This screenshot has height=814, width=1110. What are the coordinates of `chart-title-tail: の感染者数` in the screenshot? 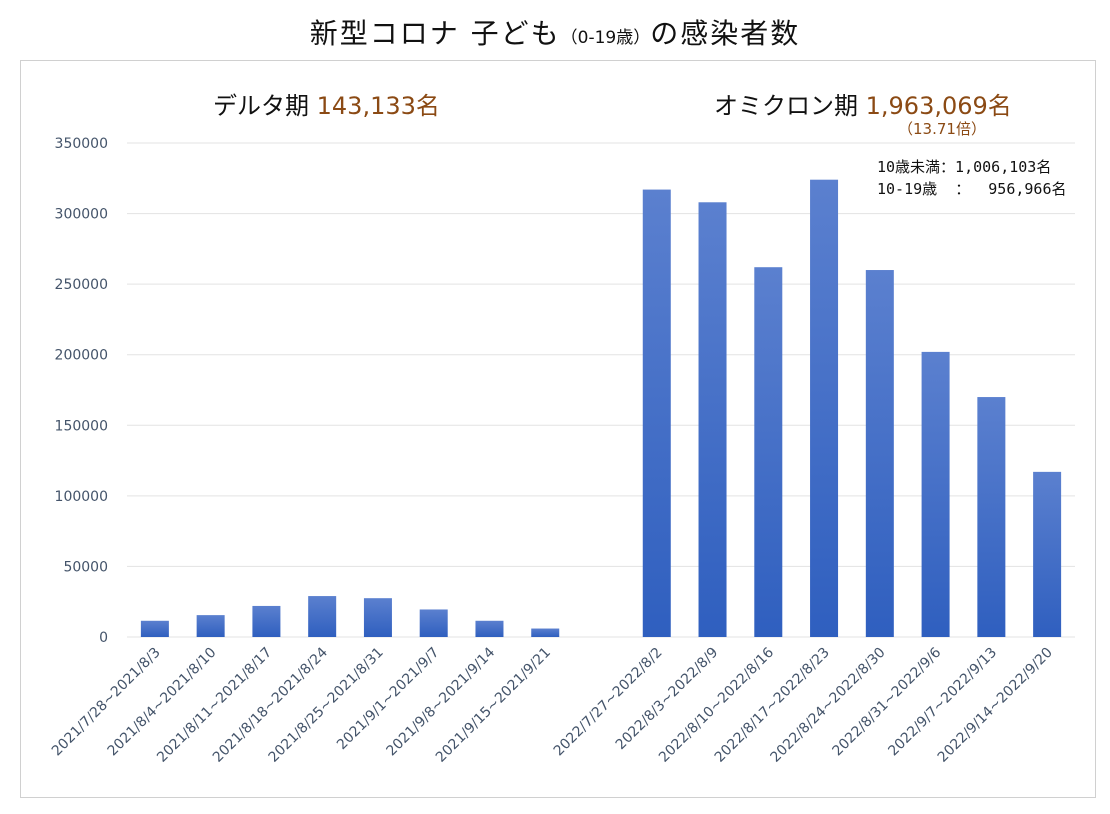 It's located at (725, 33).